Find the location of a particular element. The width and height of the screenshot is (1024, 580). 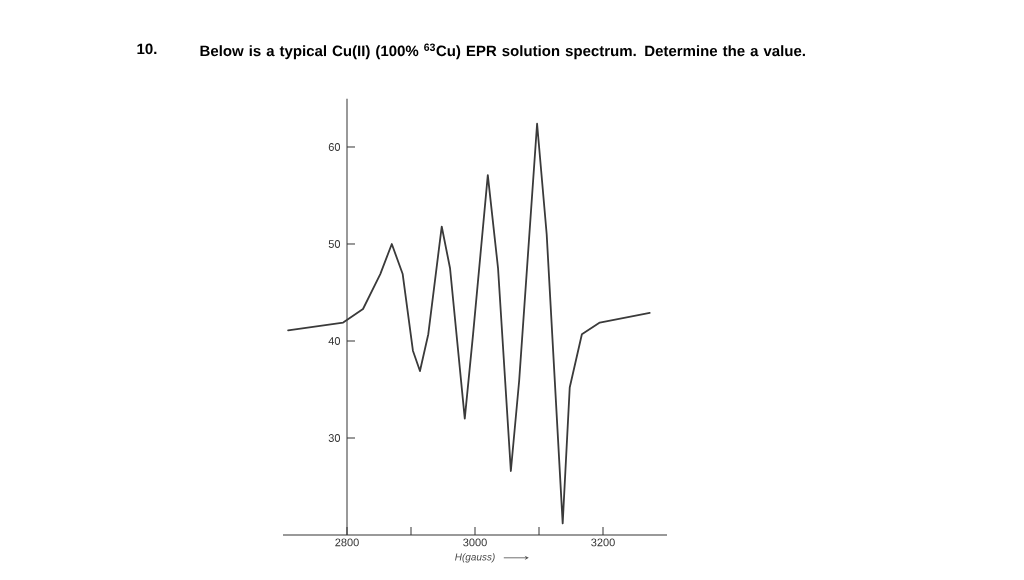

text: 10. is located at coordinates (147, 49).